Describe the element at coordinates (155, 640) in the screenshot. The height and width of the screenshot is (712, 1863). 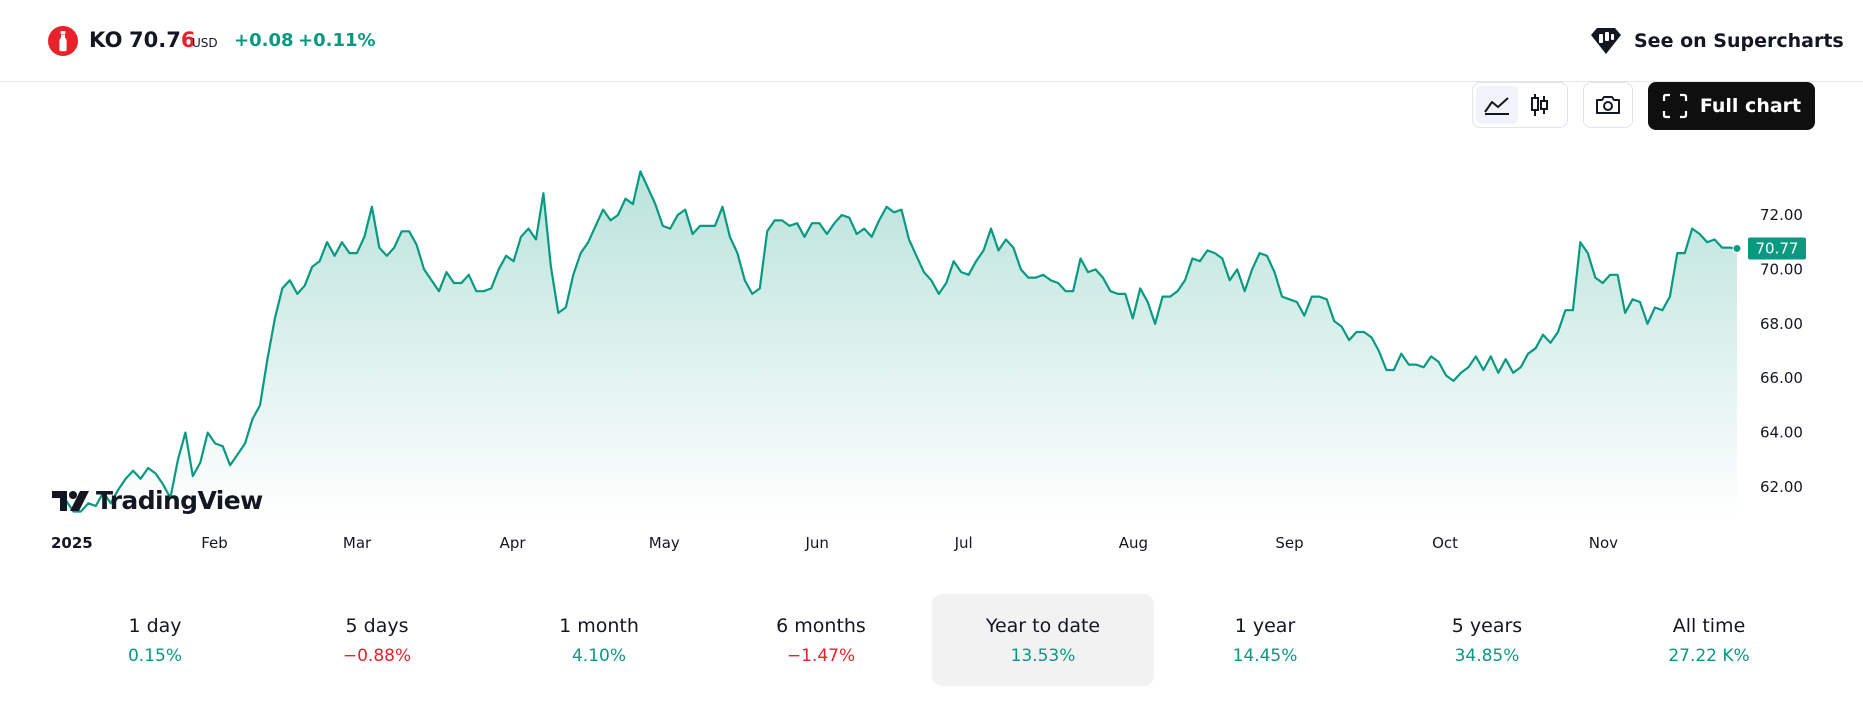
I see `period-tab: 1 day 0.15%` at that location.